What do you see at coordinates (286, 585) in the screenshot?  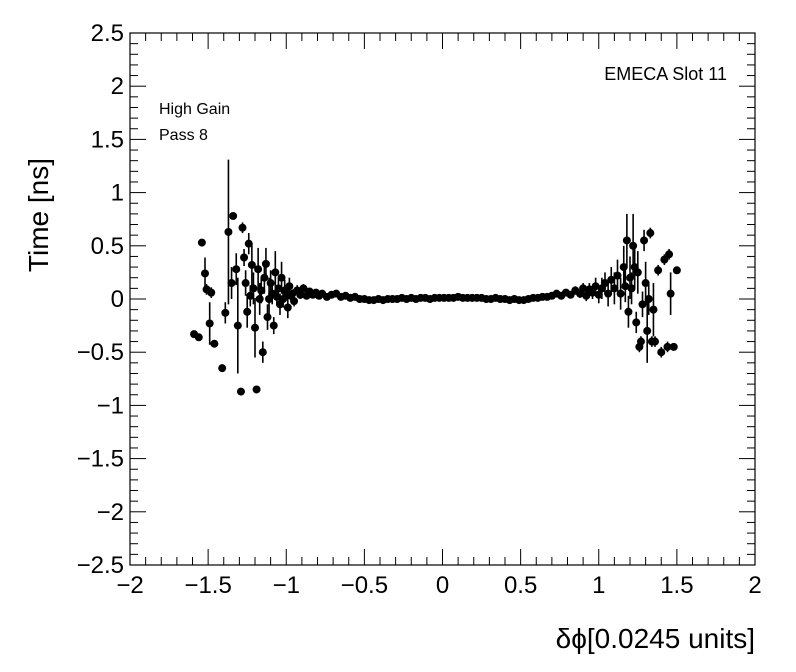 I see `x-tick-label: −1` at bounding box center [286, 585].